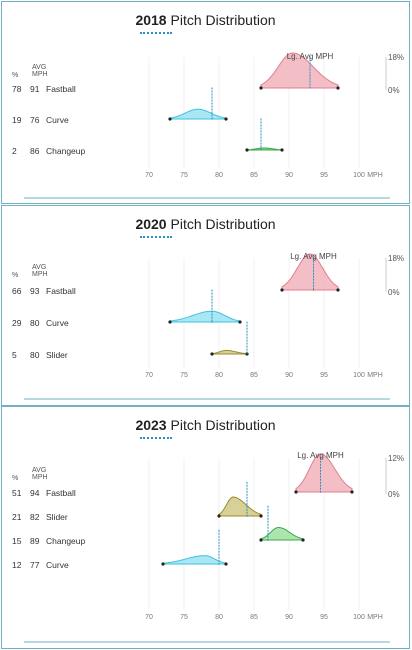 The height and width of the screenshot is (650, 412). Describe the element at coordinates (17, 89) in the screenshot. I see `pitch-pct: 78` at that location.